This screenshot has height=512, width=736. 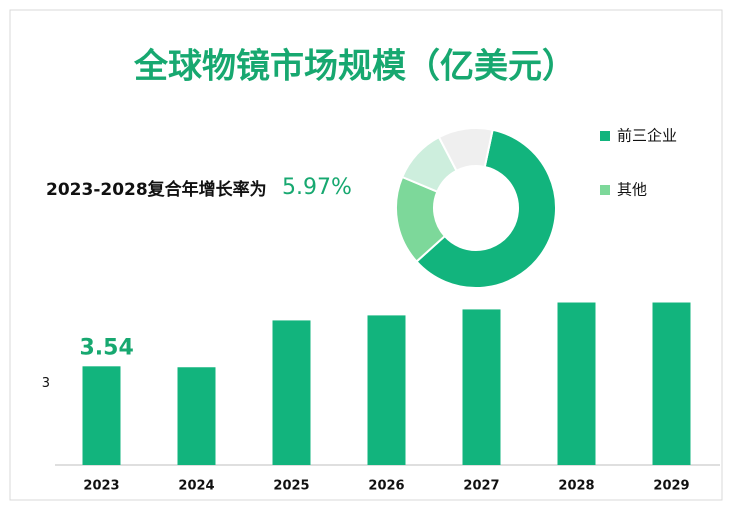 What do you see at coordinates (481, 486) in the screenshot?
I see `x-tick-label: 2027` at bounding box center [481, 486].